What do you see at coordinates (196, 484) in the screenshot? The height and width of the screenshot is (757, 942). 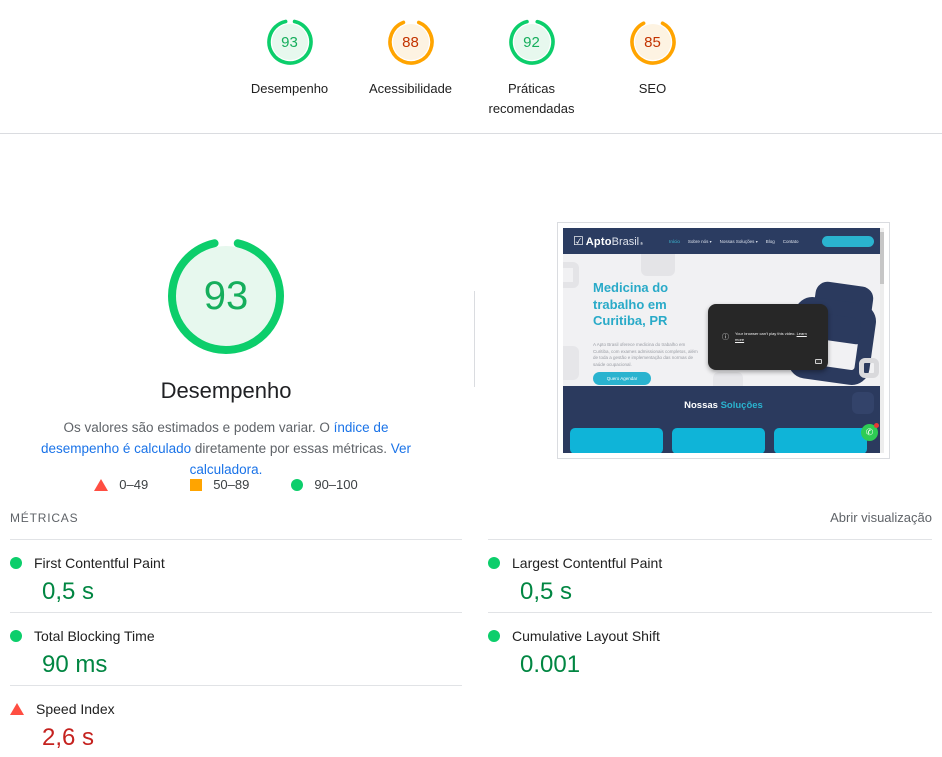 I see `average-square-icon` at bounding box center [196, 484].